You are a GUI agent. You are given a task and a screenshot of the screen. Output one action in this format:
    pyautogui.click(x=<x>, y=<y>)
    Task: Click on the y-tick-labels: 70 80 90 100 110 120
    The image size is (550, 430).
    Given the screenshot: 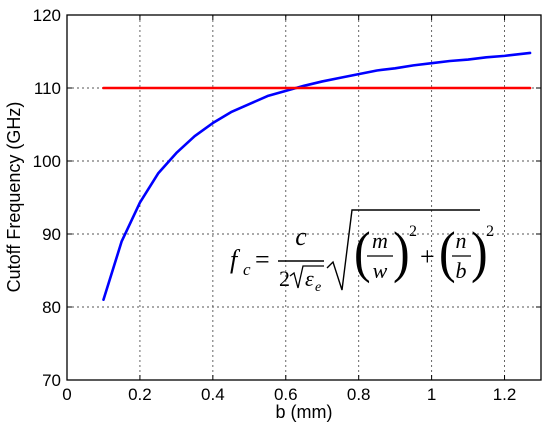 What is the action you would take?
    pyautogui.click(x=47, y=198)
    